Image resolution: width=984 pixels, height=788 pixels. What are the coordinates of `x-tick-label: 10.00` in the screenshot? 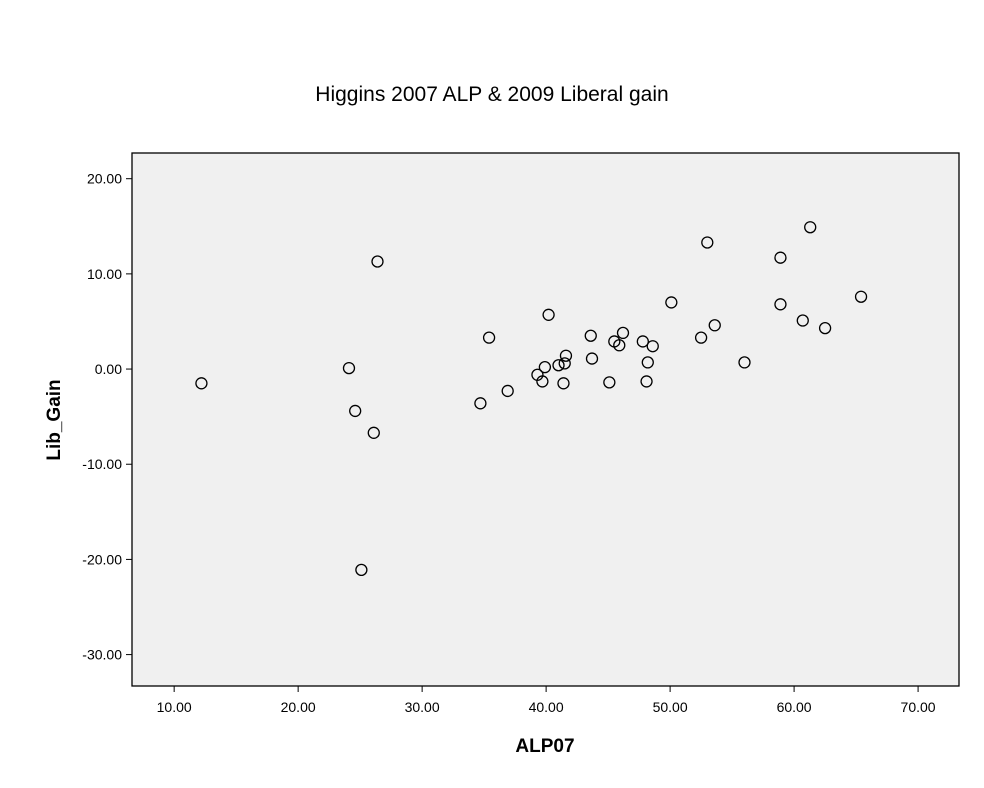 It's located at (174, 707).